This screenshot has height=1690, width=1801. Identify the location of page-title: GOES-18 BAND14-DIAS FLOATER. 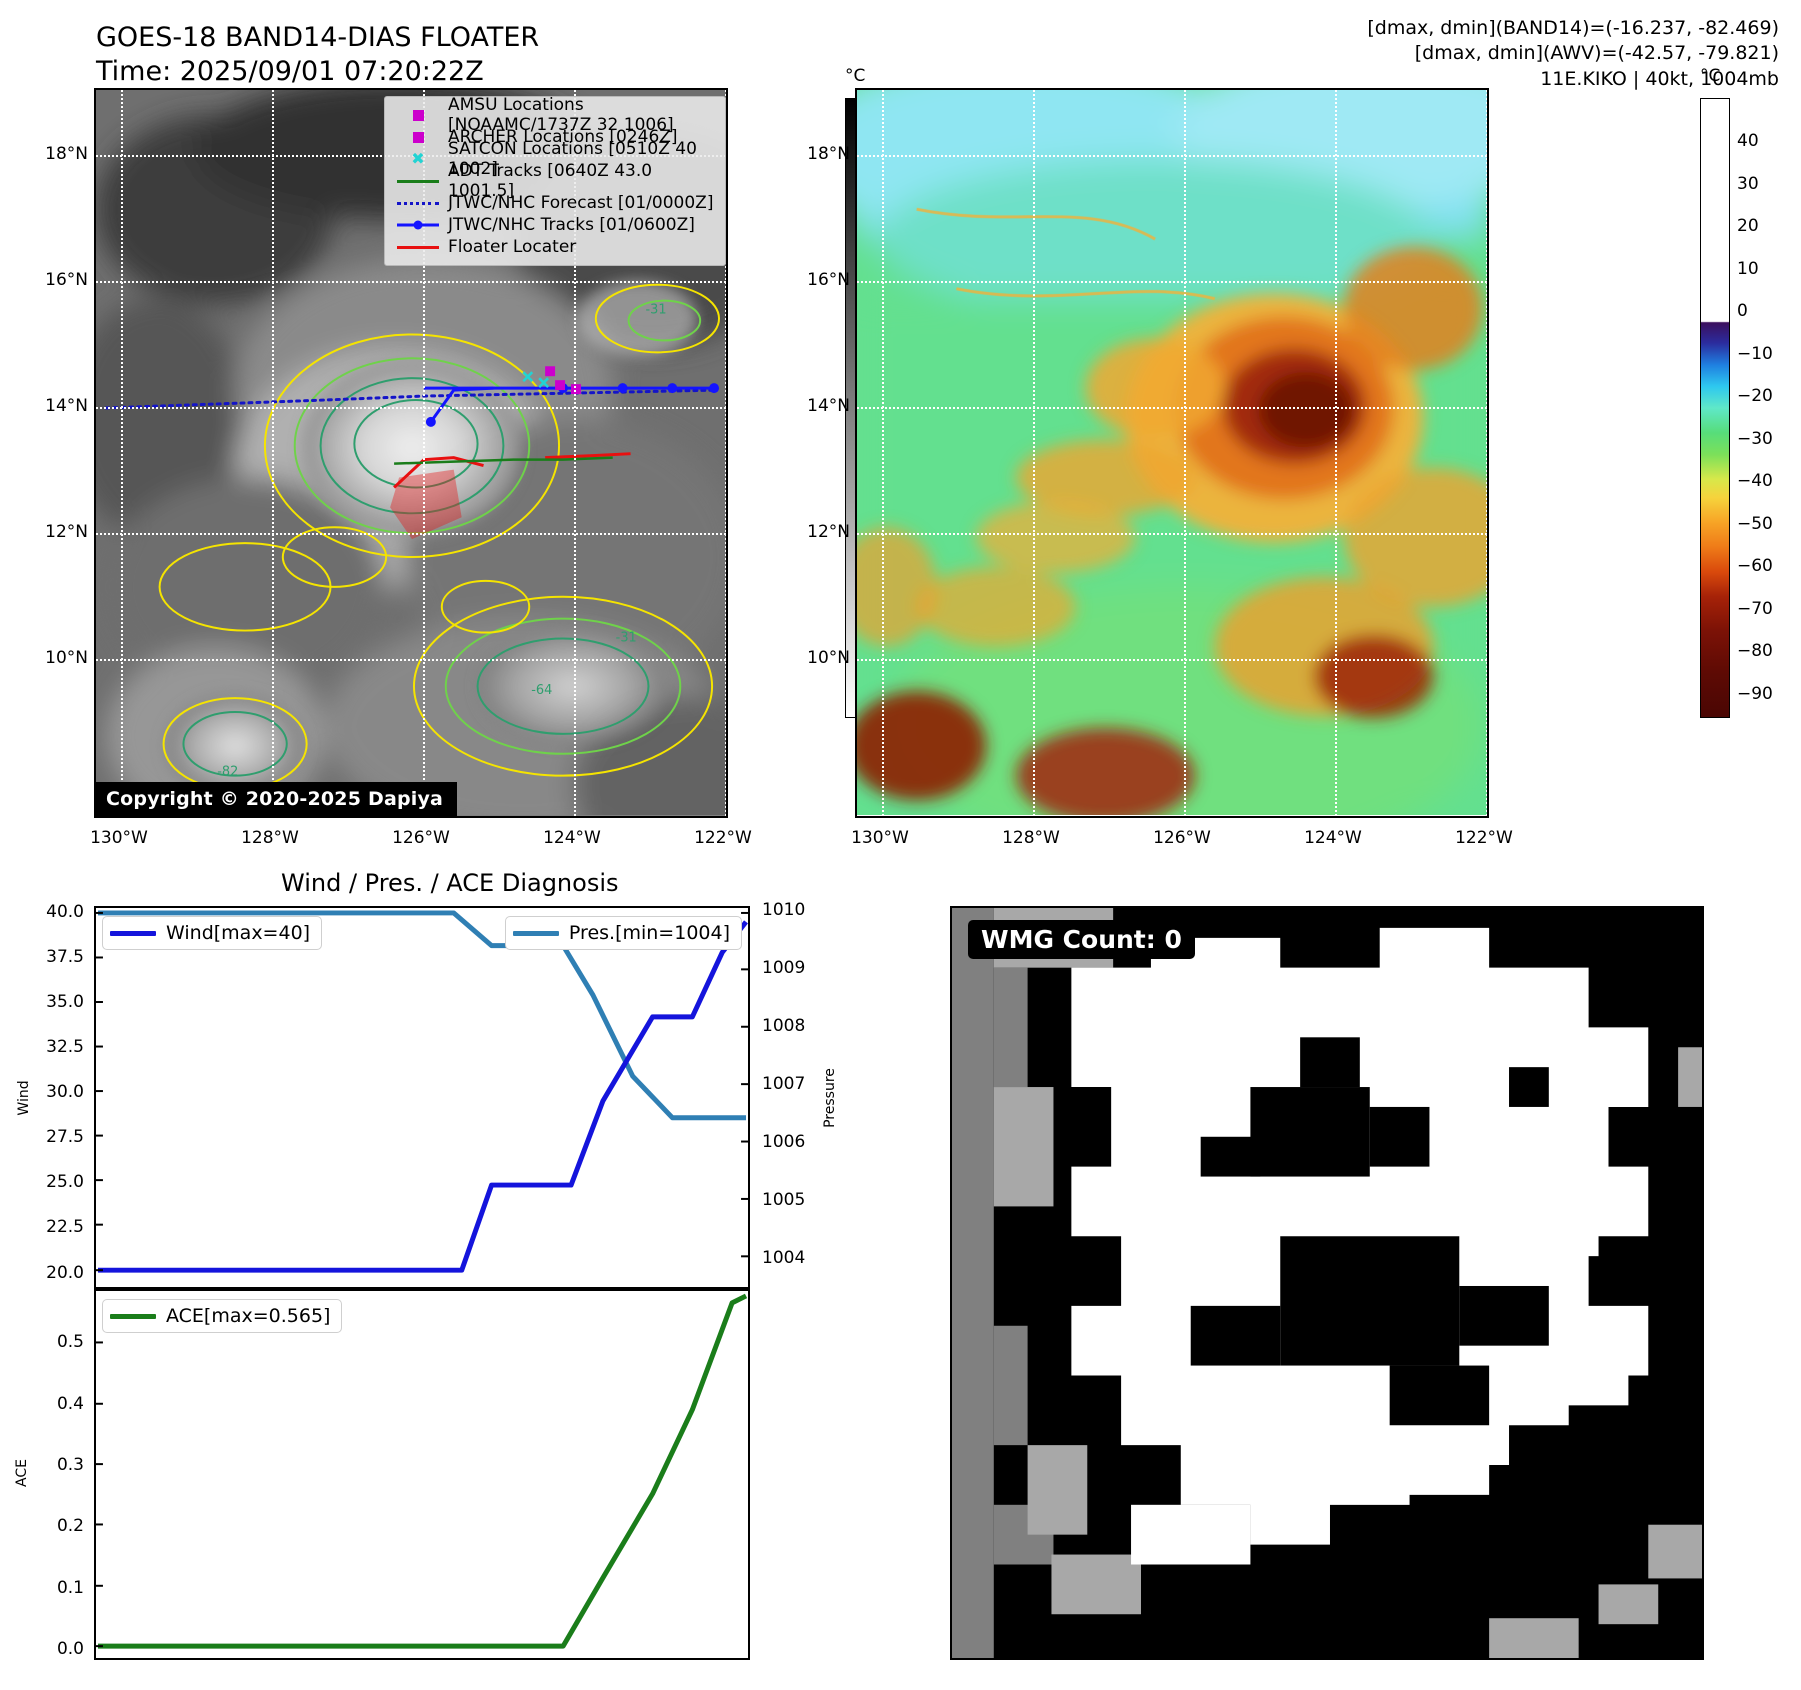
(318, 37).